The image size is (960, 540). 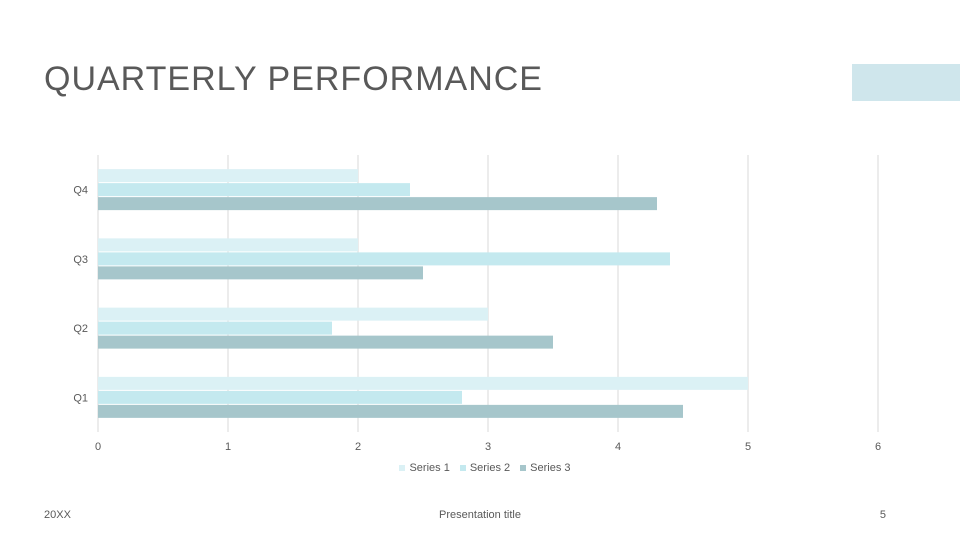 What do you see at coordinates (57, 515) in the screenshot?
I see `footer-date: 20XX` at bounding box center [57, 515].